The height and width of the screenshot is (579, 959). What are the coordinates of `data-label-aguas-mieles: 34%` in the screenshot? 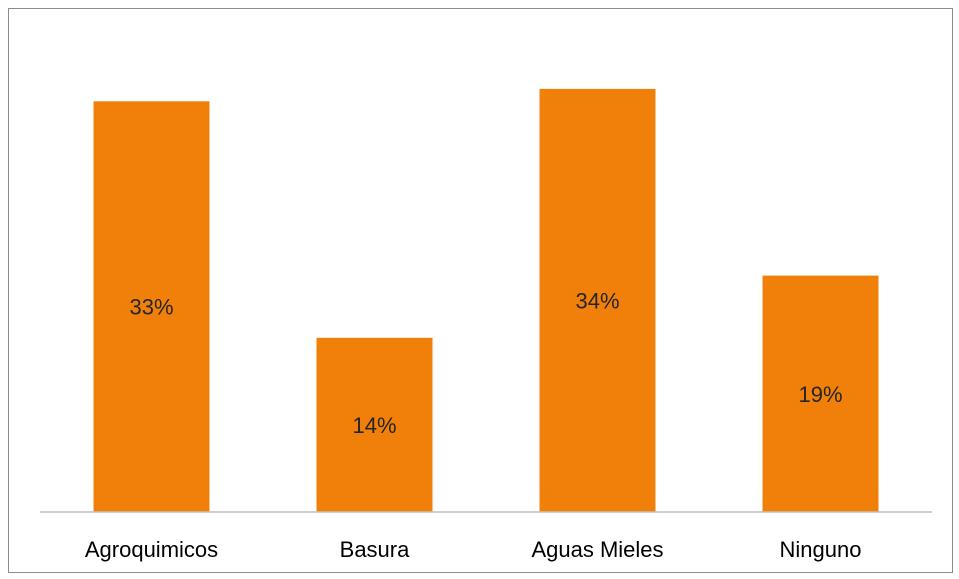 It's located at (597, 300).